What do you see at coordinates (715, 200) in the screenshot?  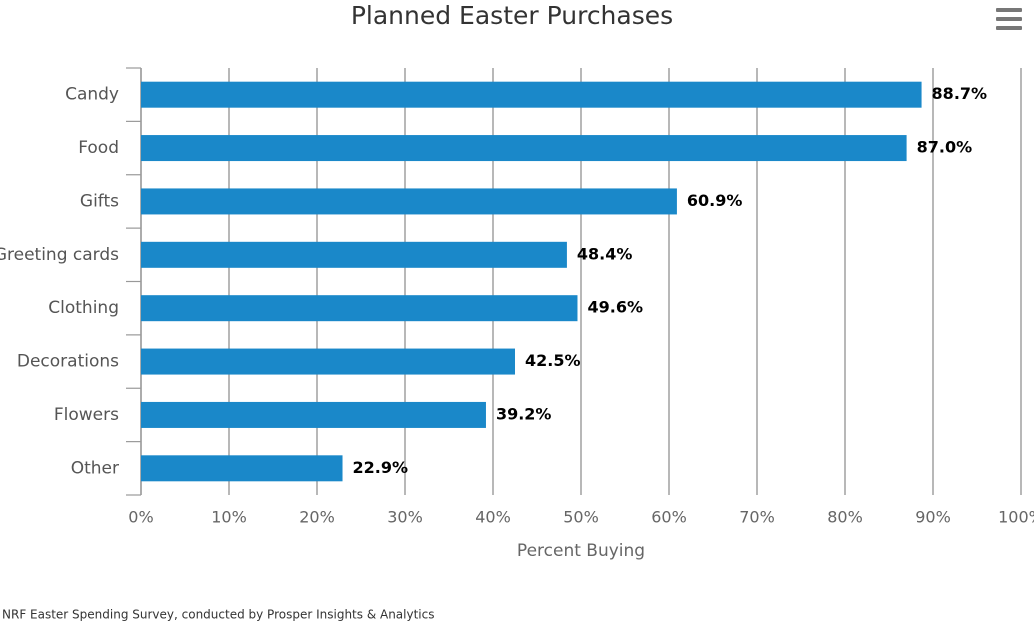 I see `data-label: 60.9%` at bounding box center [715, 200].